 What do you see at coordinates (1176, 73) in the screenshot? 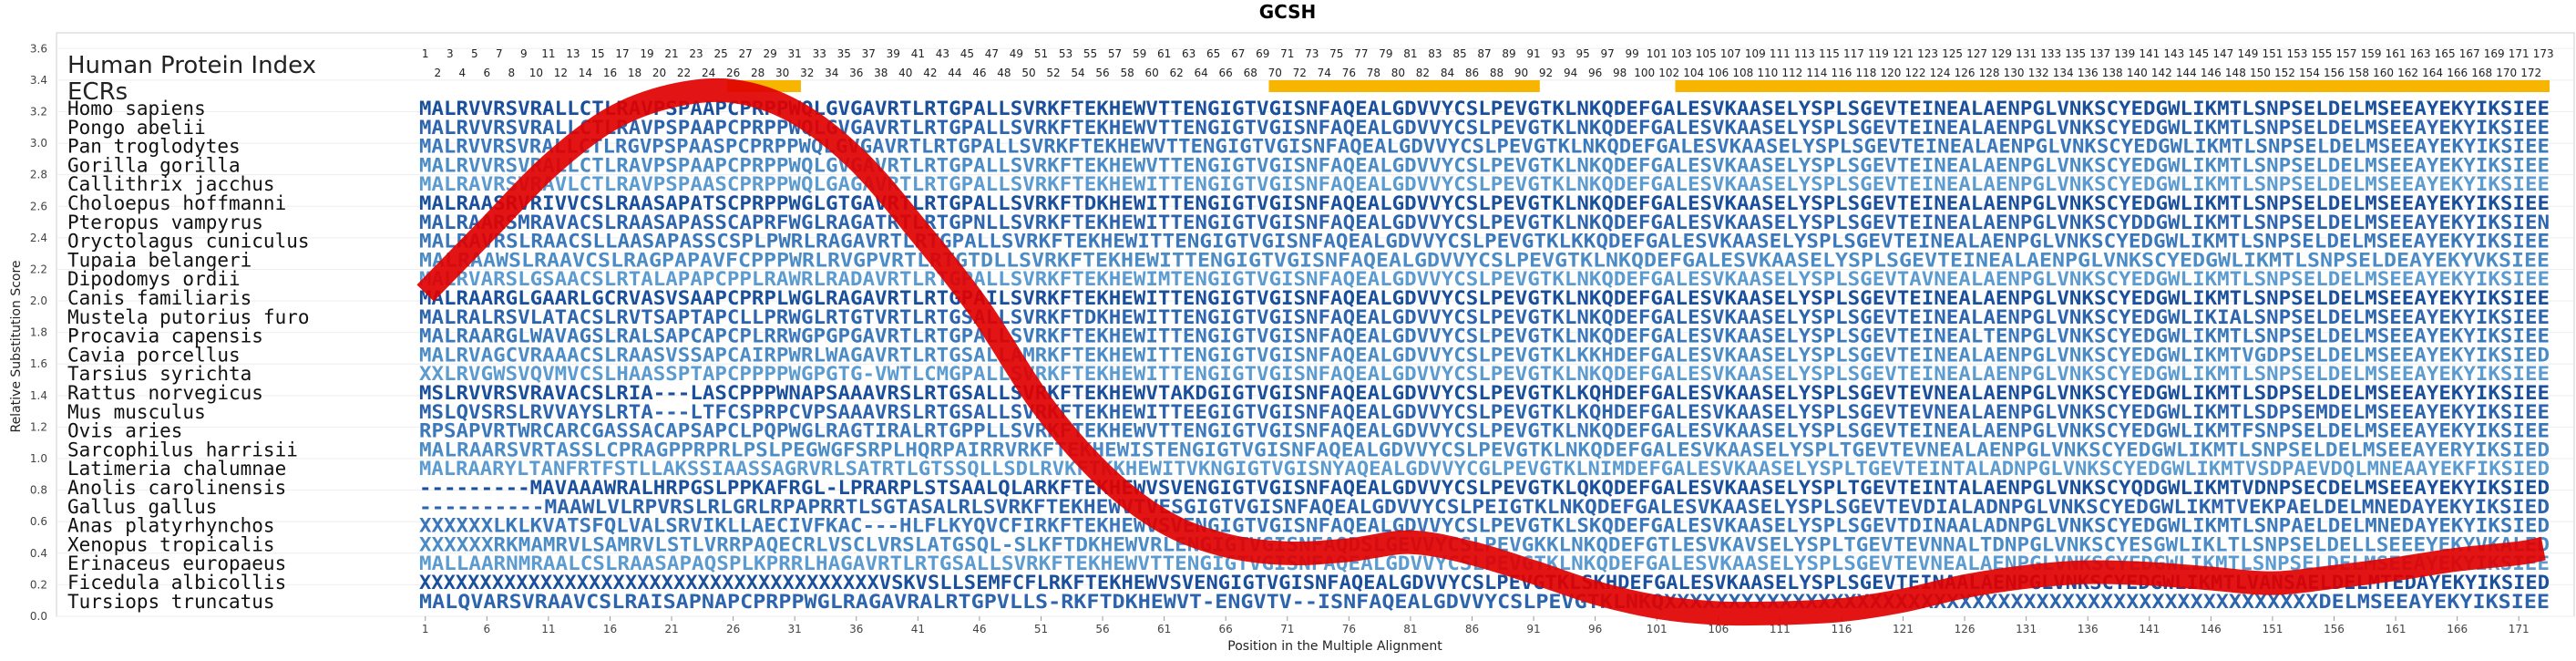
I see `position-number: 62` at bounding box center [1176, 73].